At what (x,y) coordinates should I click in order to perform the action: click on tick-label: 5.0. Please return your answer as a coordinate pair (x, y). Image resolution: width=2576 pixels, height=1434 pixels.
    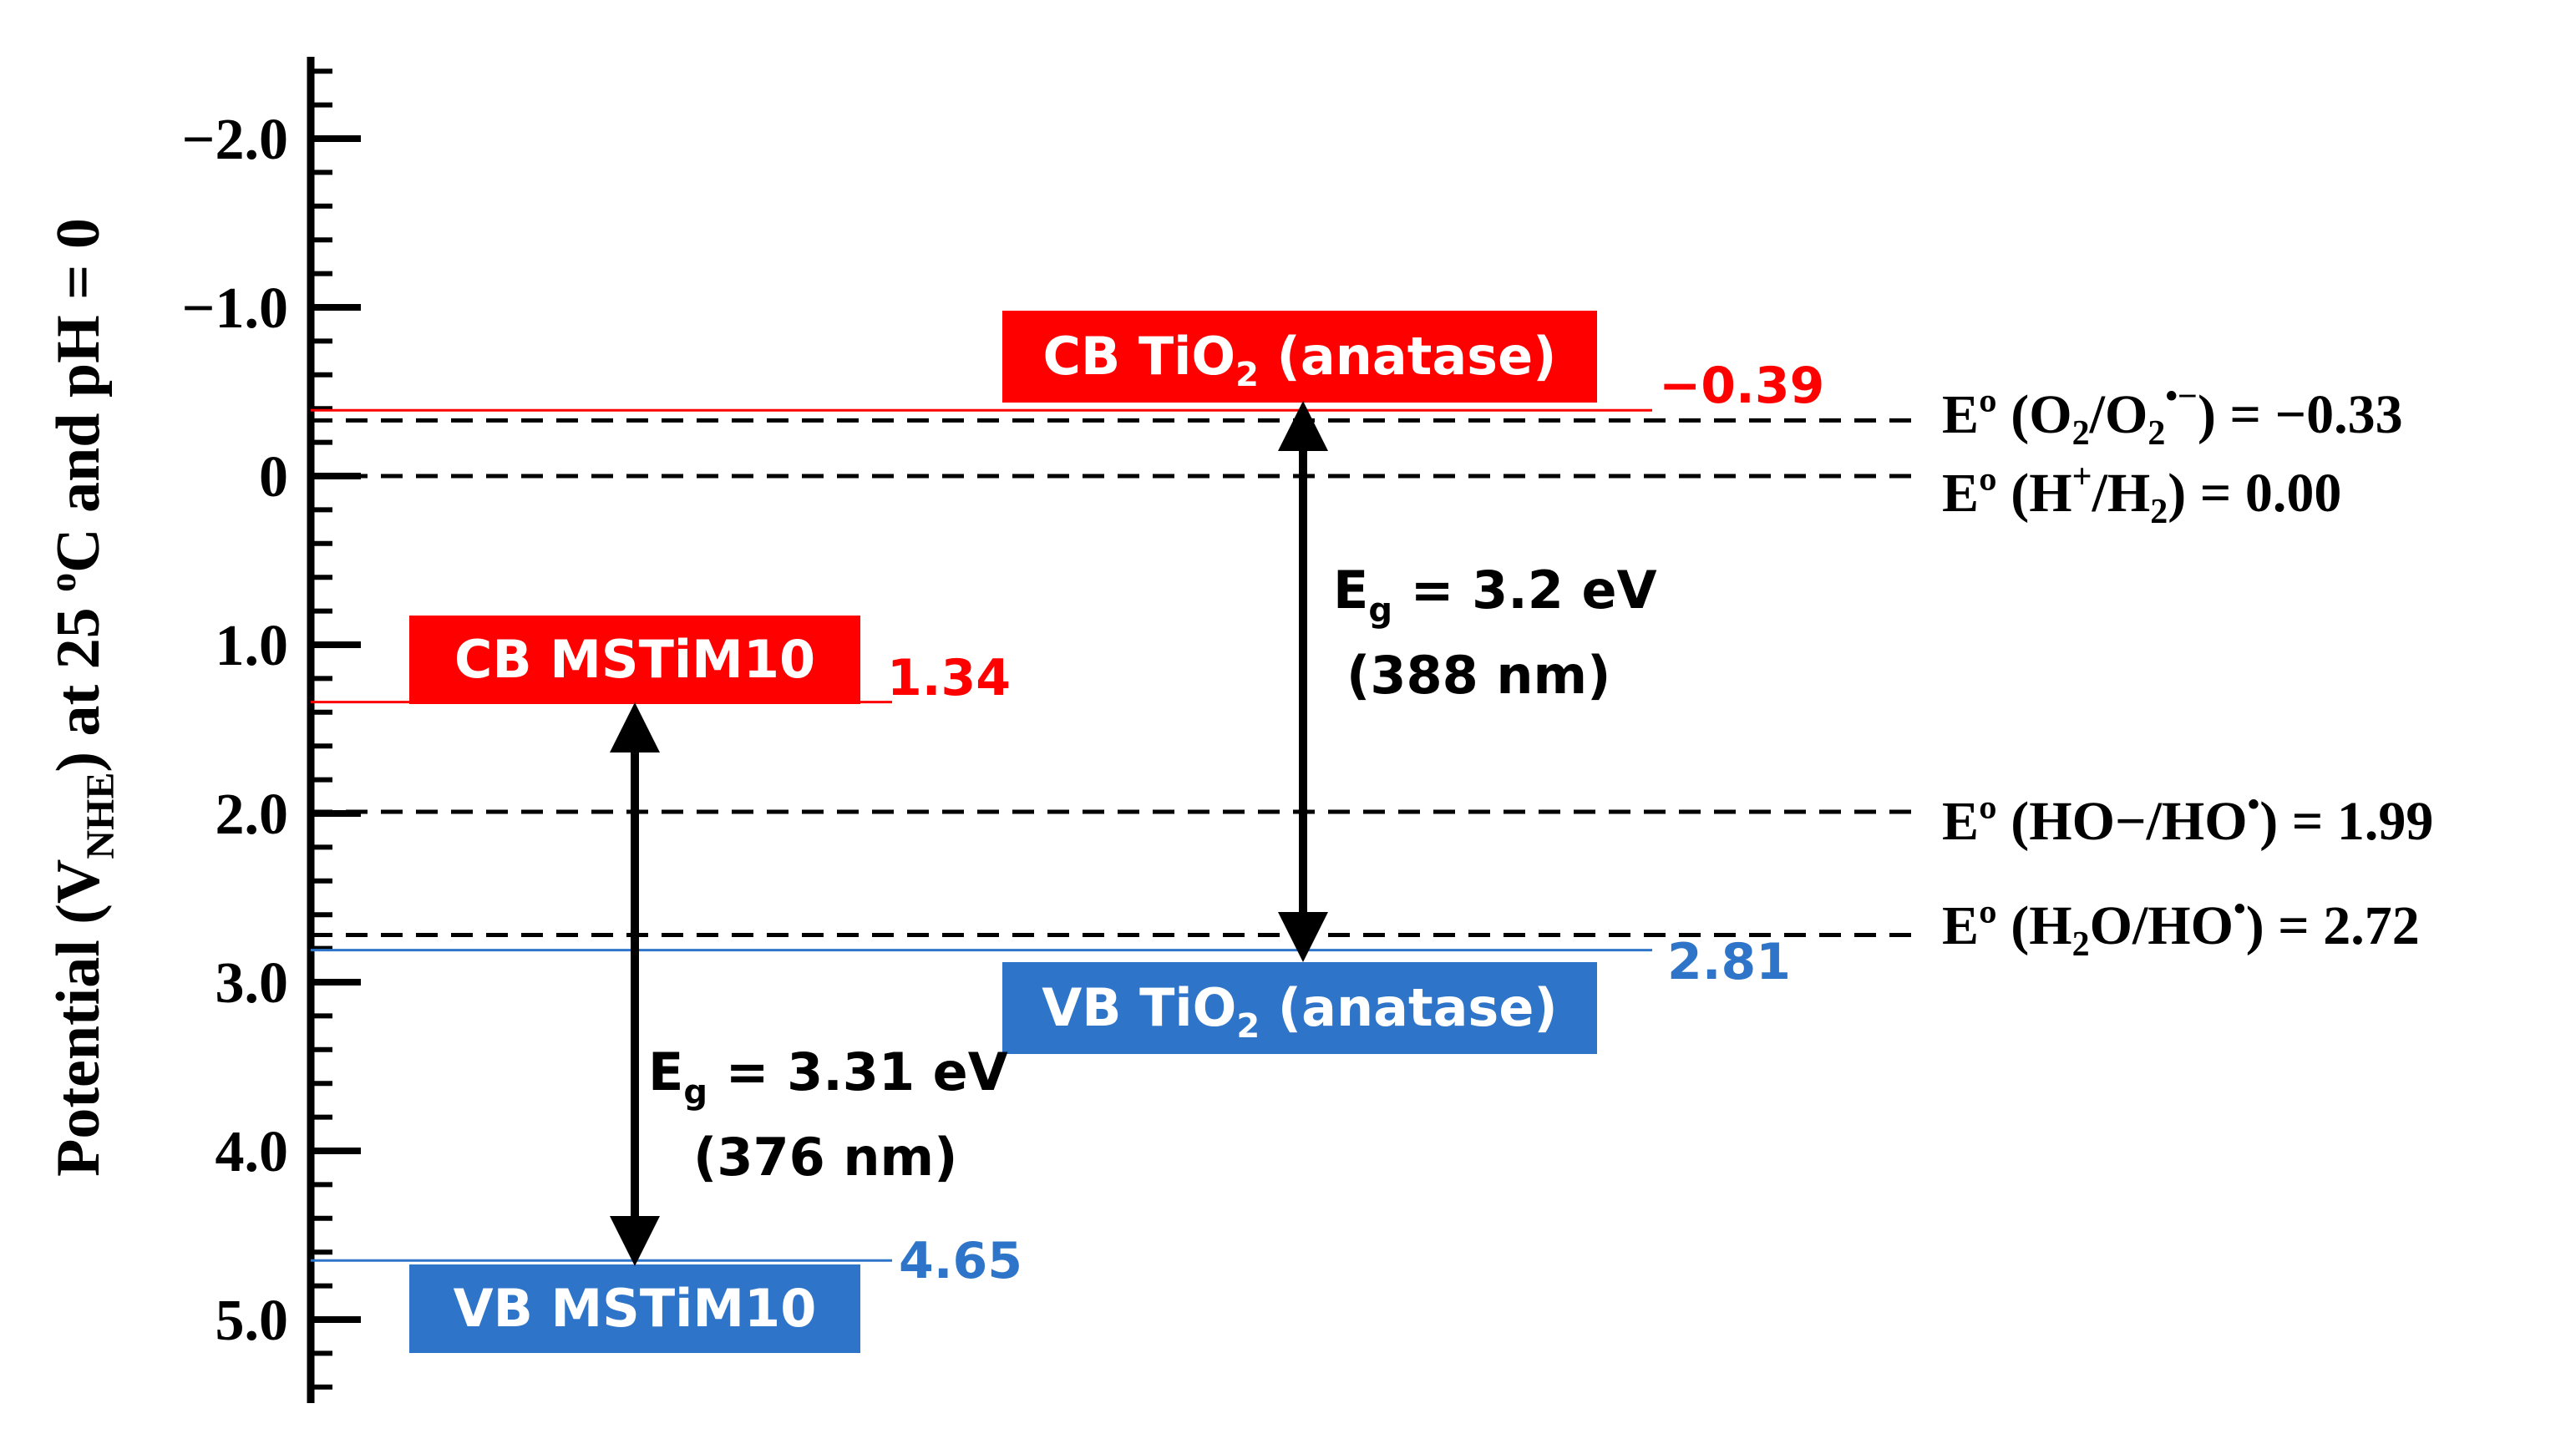
    Looking at the image, I should click on (252, 1321).